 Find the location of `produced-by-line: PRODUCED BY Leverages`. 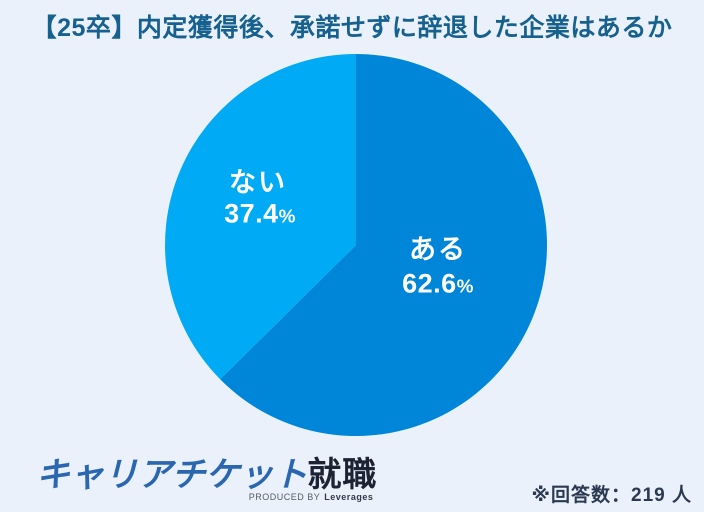

produced-by-line: PRODUCED BY Leverages is located at coordinates (206, 497).